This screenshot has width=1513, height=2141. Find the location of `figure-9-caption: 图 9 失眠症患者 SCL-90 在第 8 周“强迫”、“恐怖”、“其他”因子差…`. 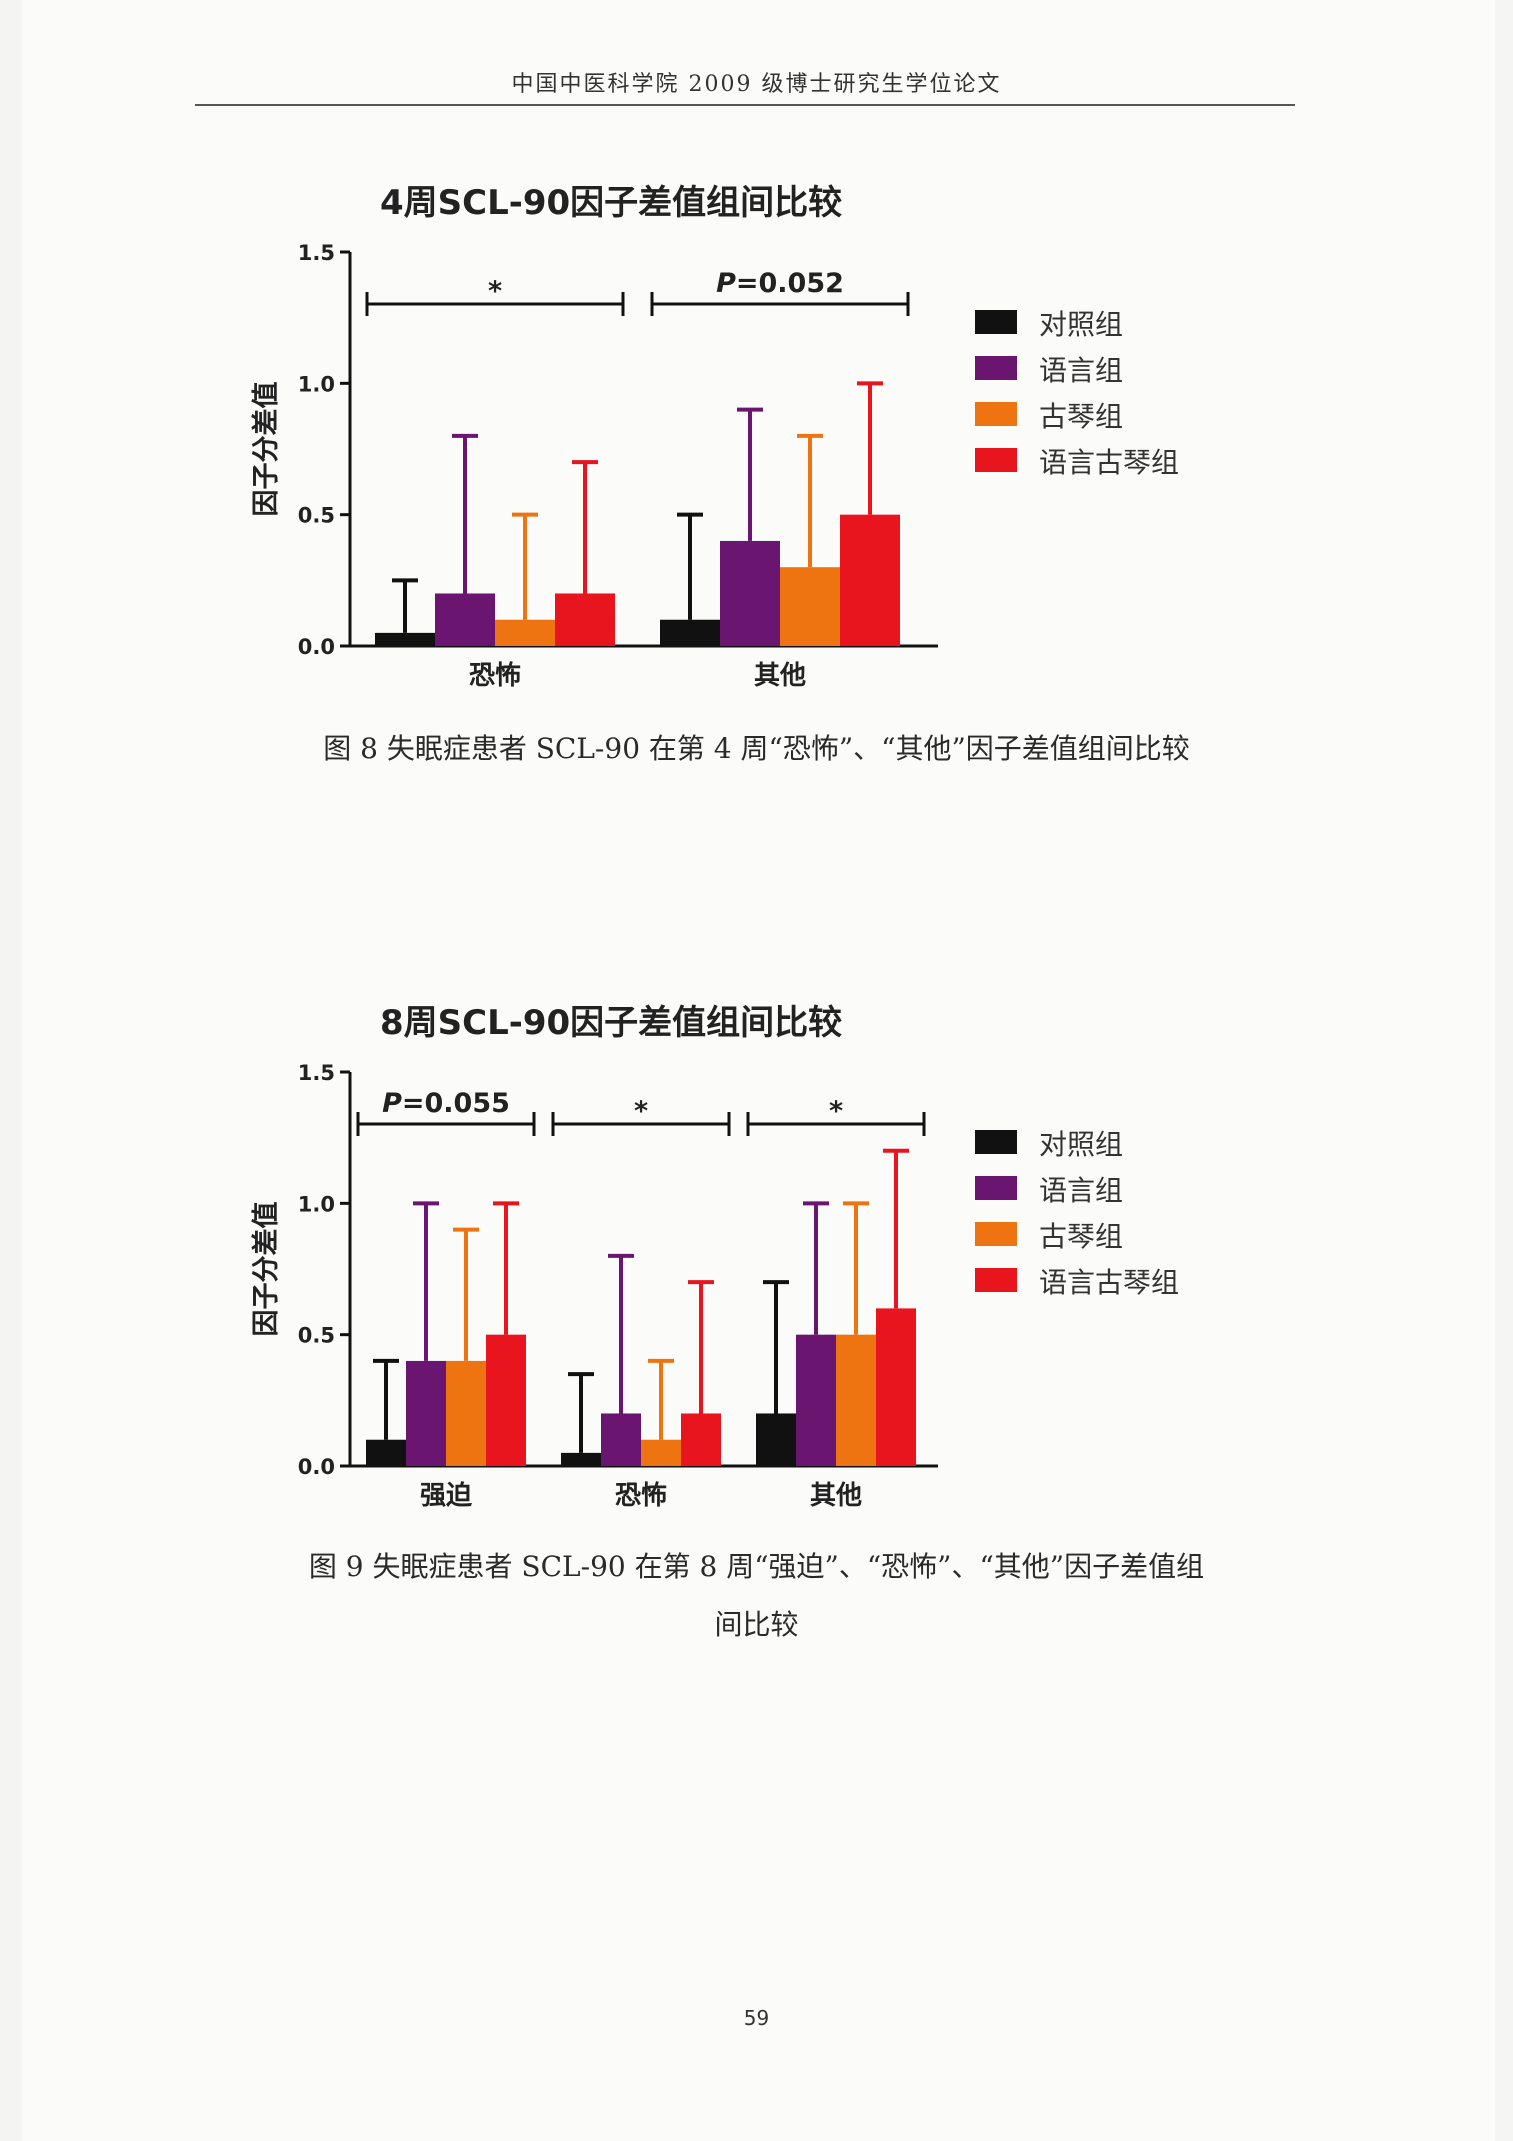

figure-9-caption: 图 9 失眠症患者 SCL-90 在第 8 周“强迫”、“恐怖”、“其他”因子差… is located at coordinates (756, 1596).